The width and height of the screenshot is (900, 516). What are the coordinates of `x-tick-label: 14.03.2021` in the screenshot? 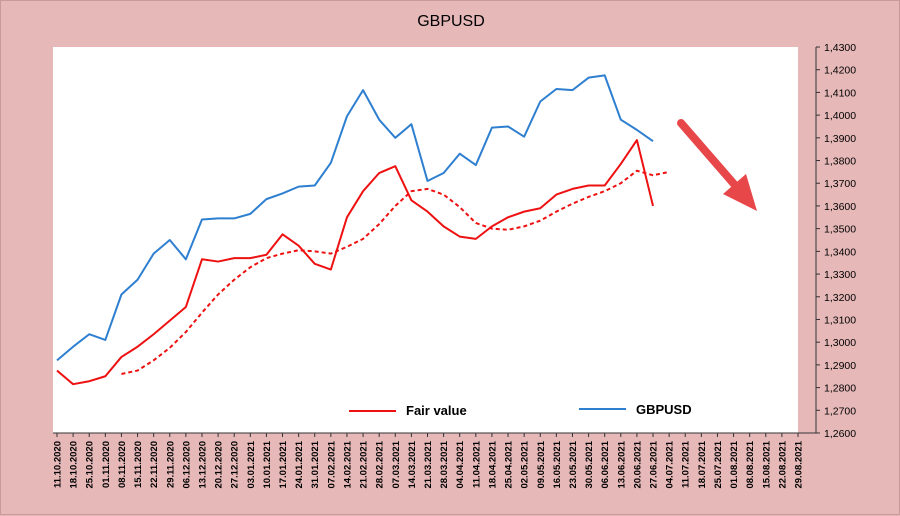 It's located at (412, 464).